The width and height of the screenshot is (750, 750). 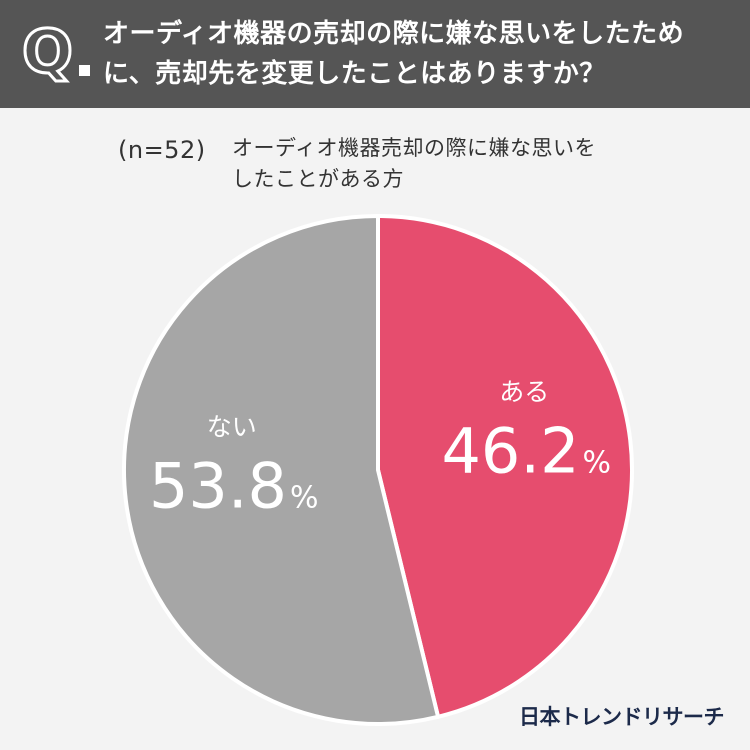 I want to click on brand-logo: 日本トレンドリサーチ, so click(x=622, y=717).